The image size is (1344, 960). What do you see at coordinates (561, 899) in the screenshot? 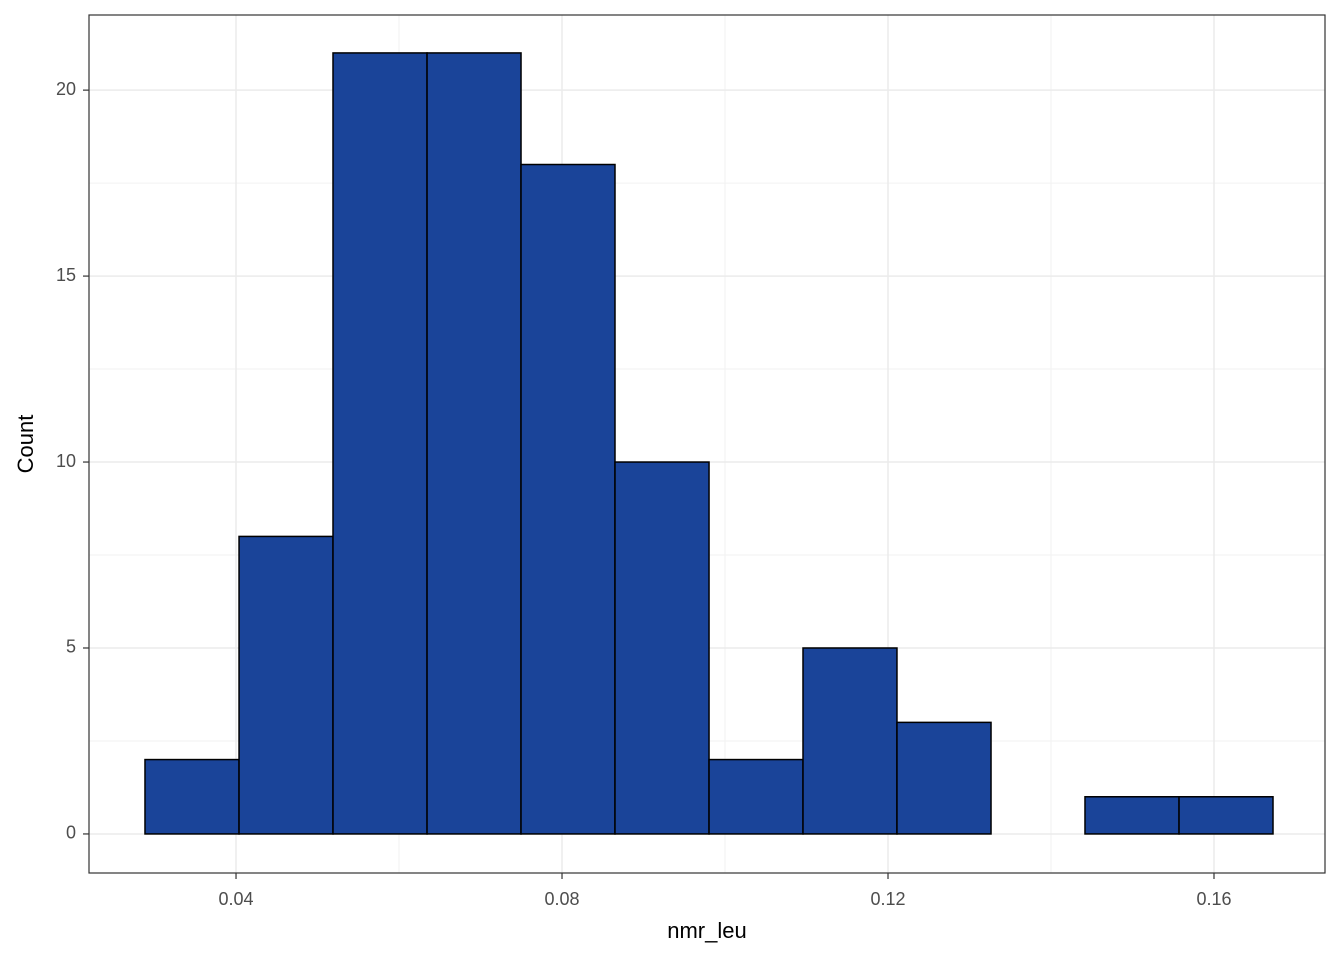
I see `x-tick-label: 0.08` at bounding box center [561, 899].